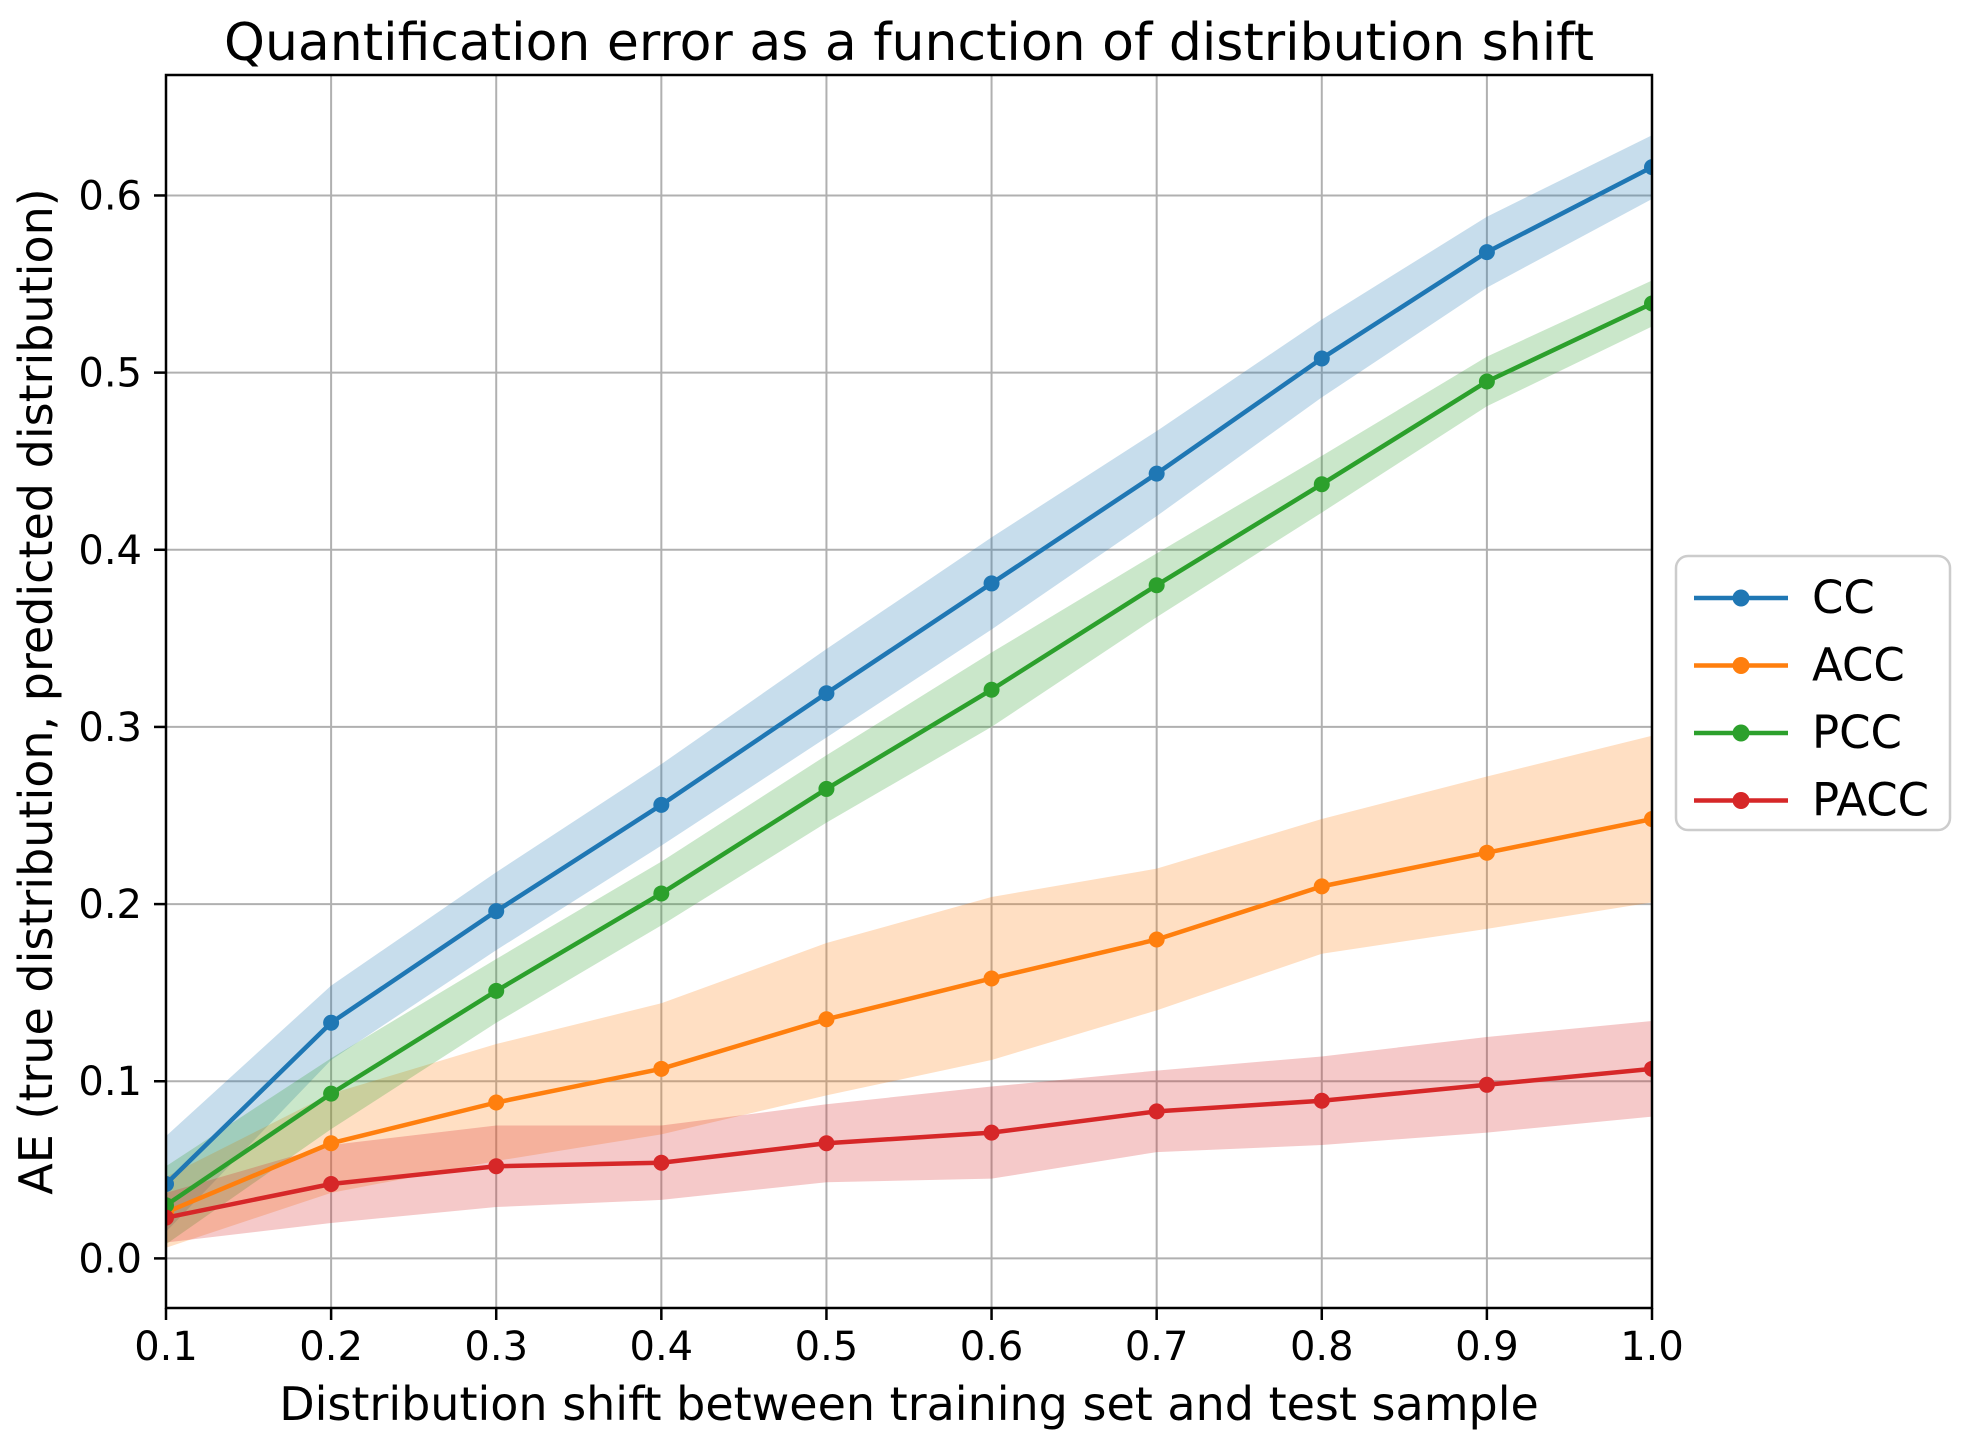  What do you see at coordinates (1487, 1347) in the screenshot?
I see `x-tick-label-0.9: 0.9` at bounding box center [1487, 1347].